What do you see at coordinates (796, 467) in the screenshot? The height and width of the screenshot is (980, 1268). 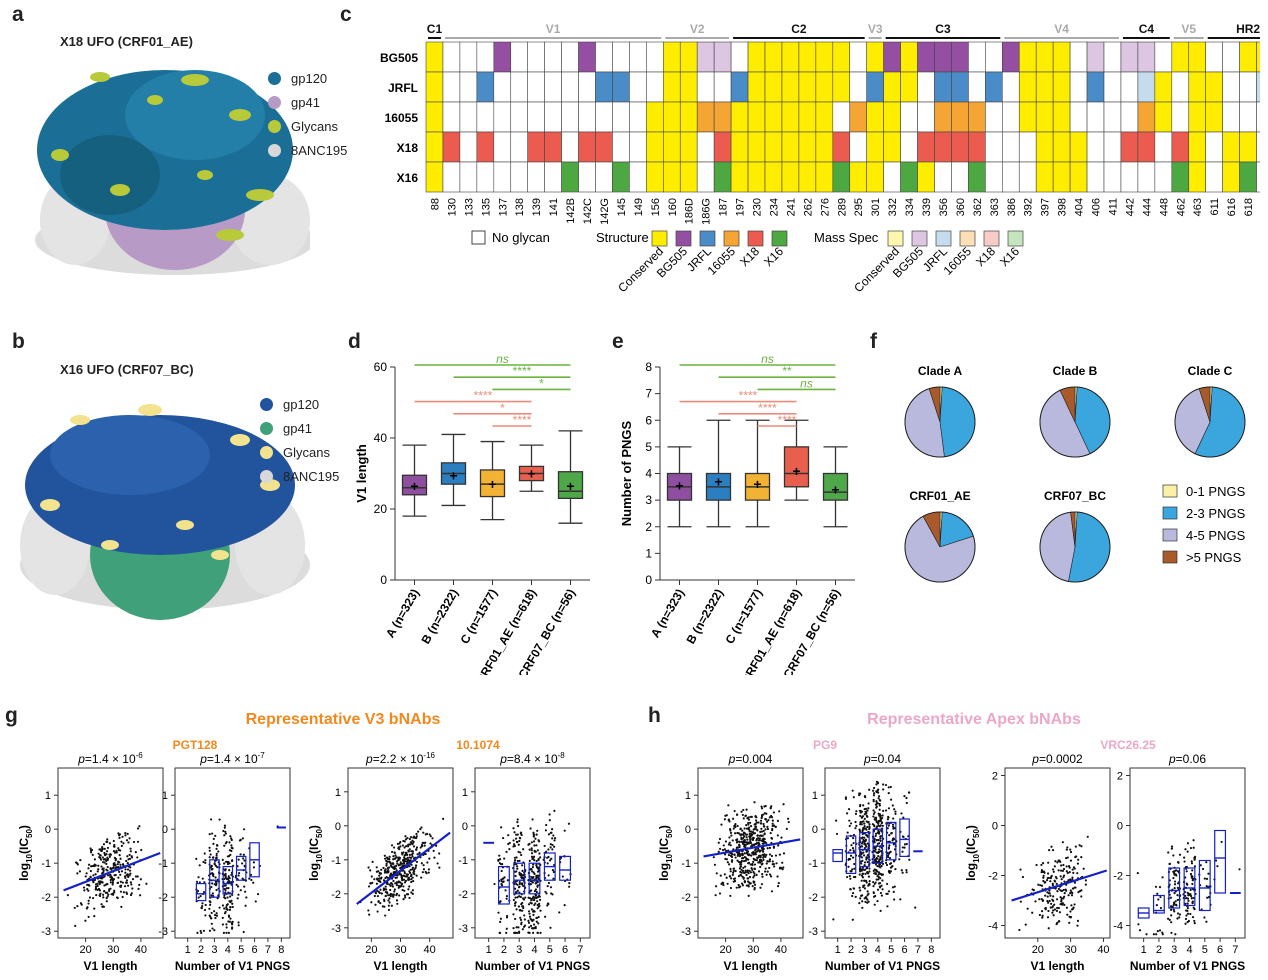 I see `box` at bounding box center [796, 467].